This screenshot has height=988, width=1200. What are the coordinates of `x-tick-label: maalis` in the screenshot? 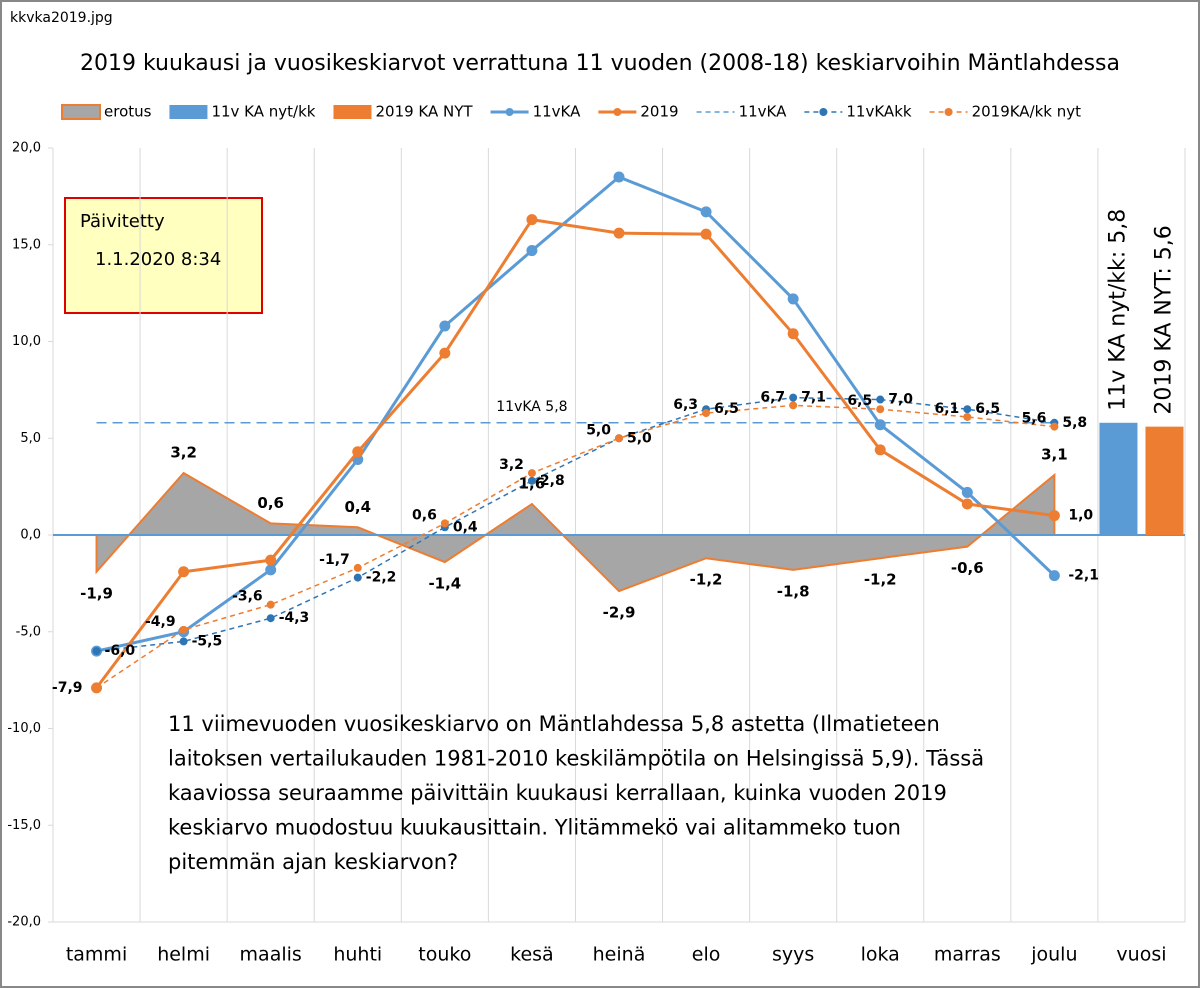 It's located at (271, 955).